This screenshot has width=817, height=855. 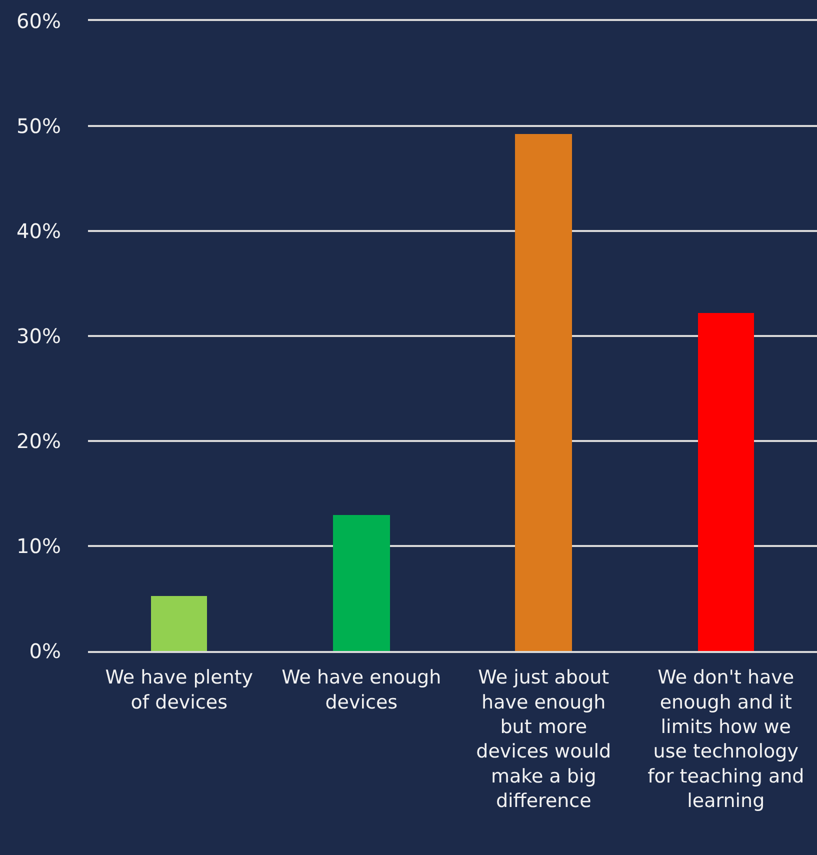 I want to click on y-tick-label: 60%, so click(x=38, y=21).